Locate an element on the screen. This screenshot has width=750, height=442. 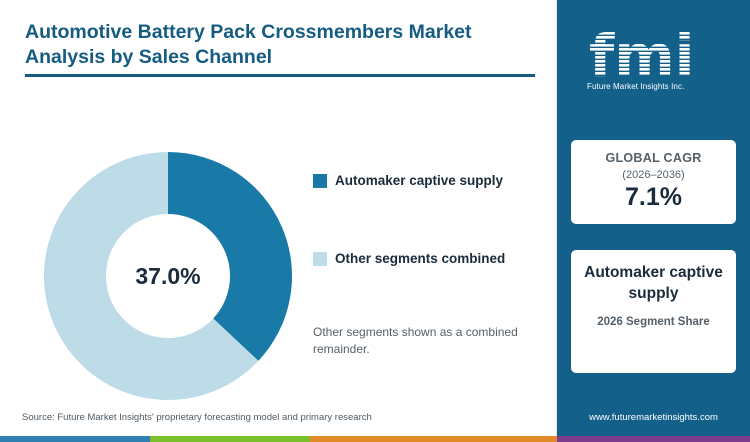
bottom-color-stripe is located at coordinates (375, 439).